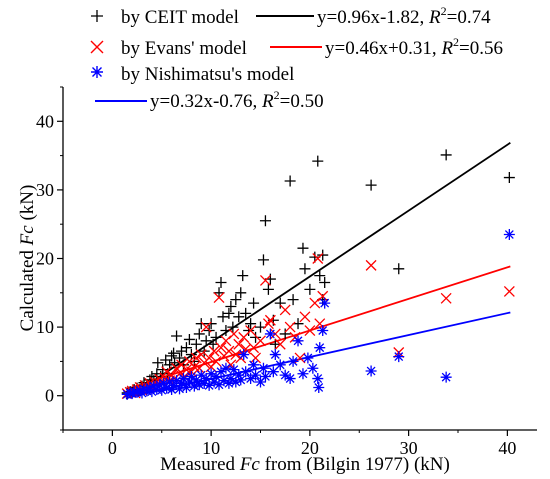  What do you see at coordinates (296, 47) in the screenshot?
I see `legend-entry-evans: by Evans' model y=0.46x+0.31, R2=0.56` at bounding box center [296, 47].